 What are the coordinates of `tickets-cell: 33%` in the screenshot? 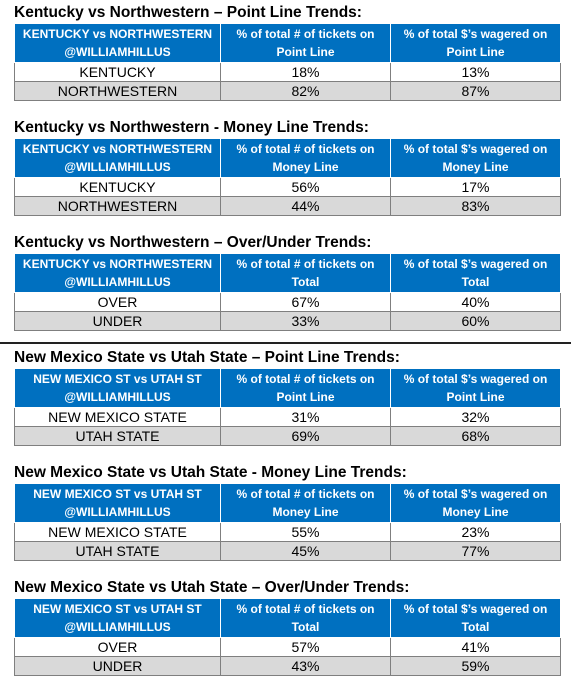 It's located at (305, 321).